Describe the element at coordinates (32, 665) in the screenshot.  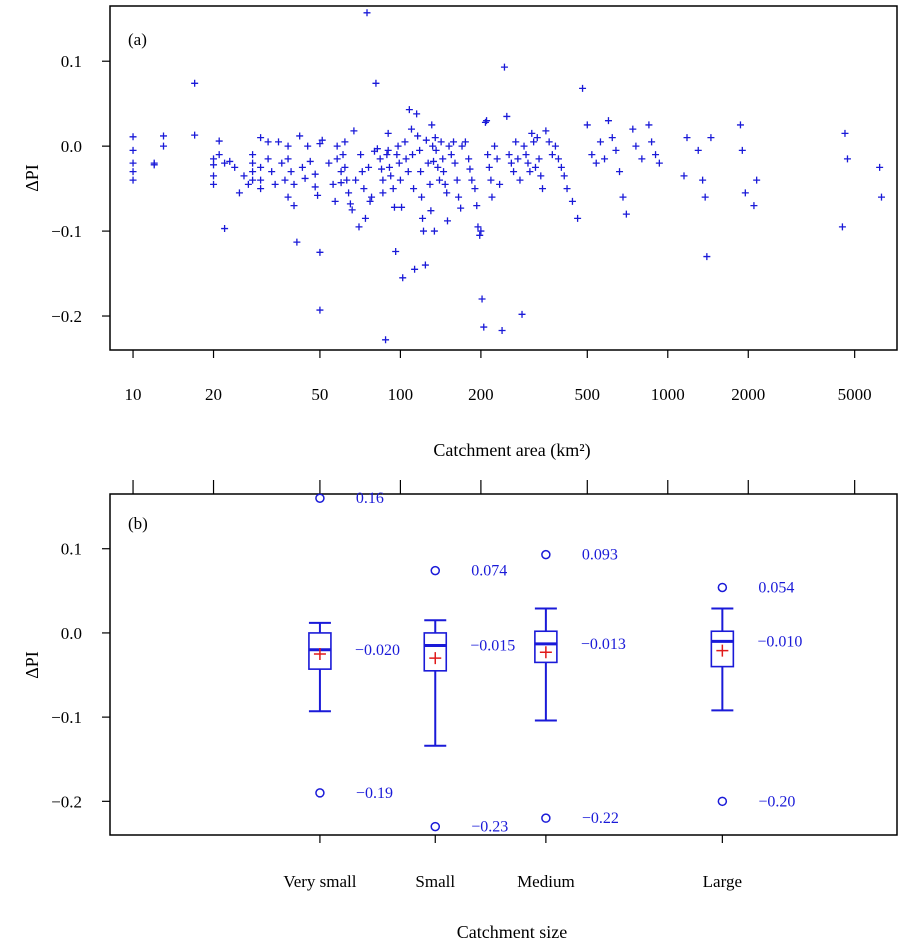
I see `panel-b-y-label: ΔPI` at that location.